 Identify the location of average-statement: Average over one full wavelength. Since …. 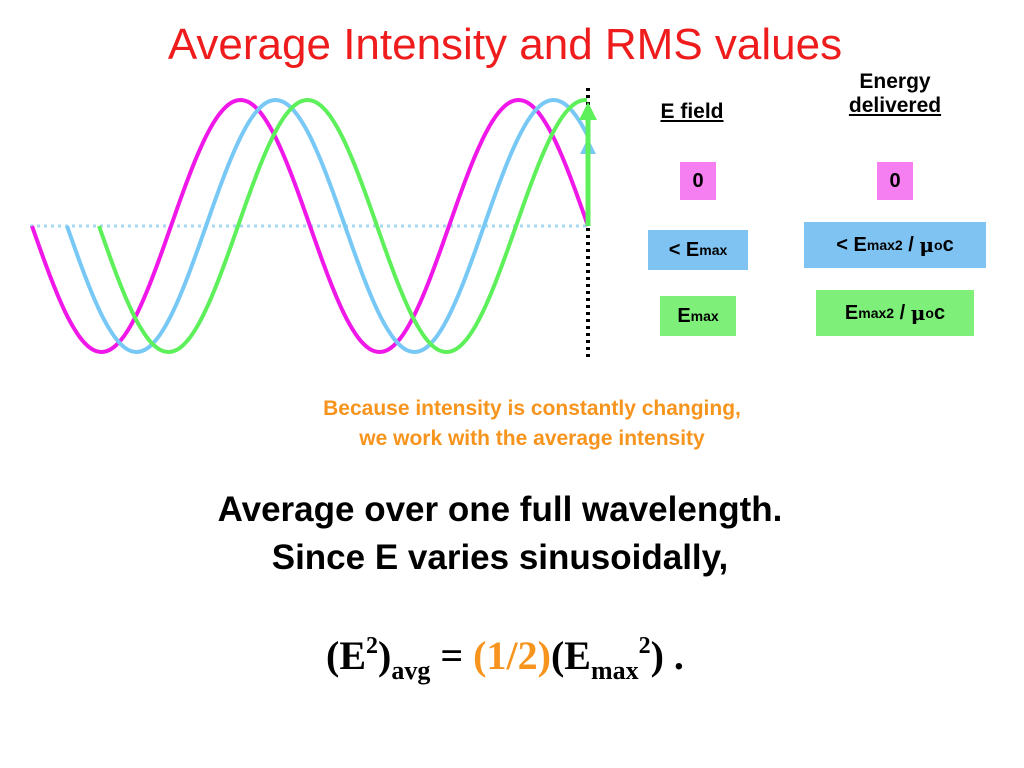
(500, 533).